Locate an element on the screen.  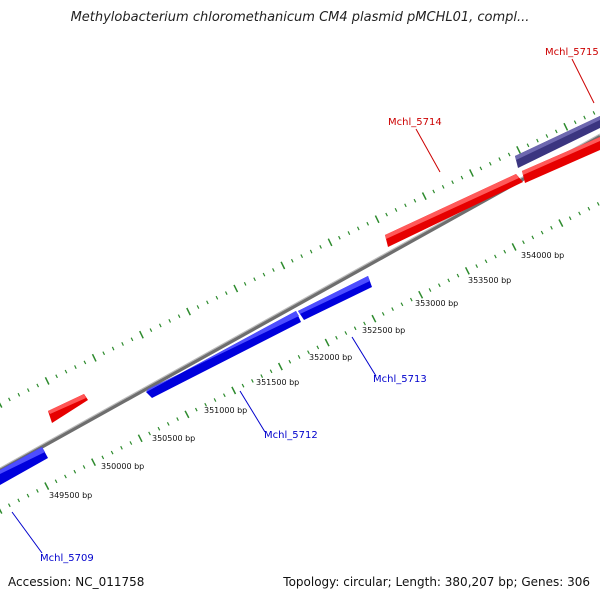
gene-label-mchl-5712: Mchl_5712 is located at coordinates (291, 435).